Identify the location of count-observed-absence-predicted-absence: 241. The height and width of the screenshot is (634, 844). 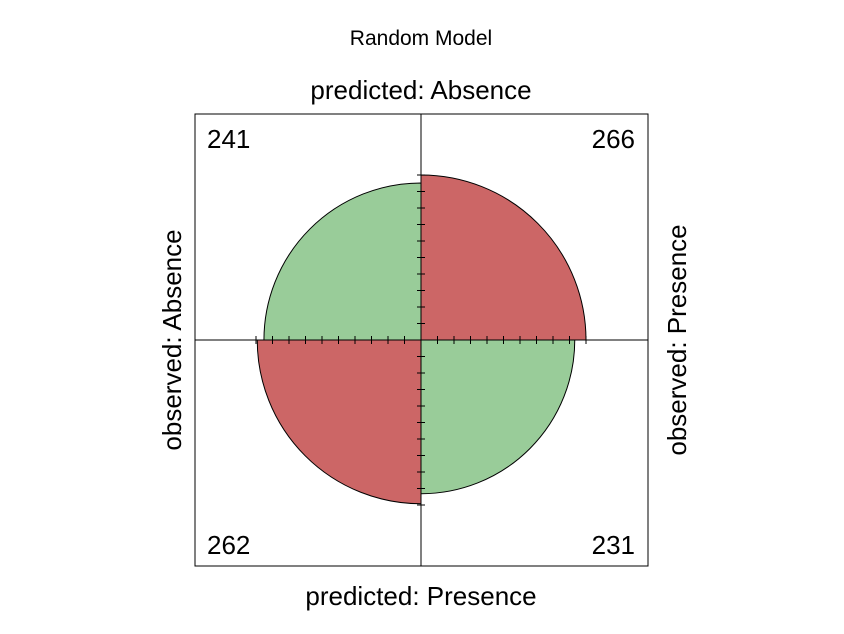
(228, 139).